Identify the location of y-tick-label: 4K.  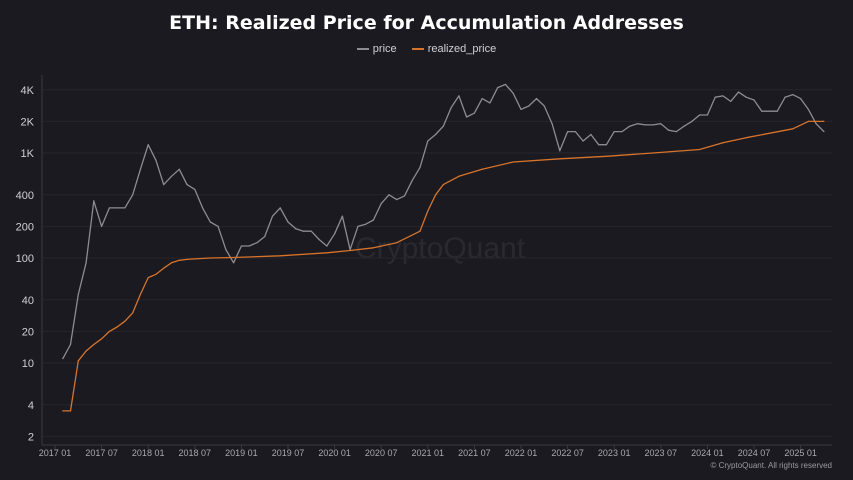
(28, 91).